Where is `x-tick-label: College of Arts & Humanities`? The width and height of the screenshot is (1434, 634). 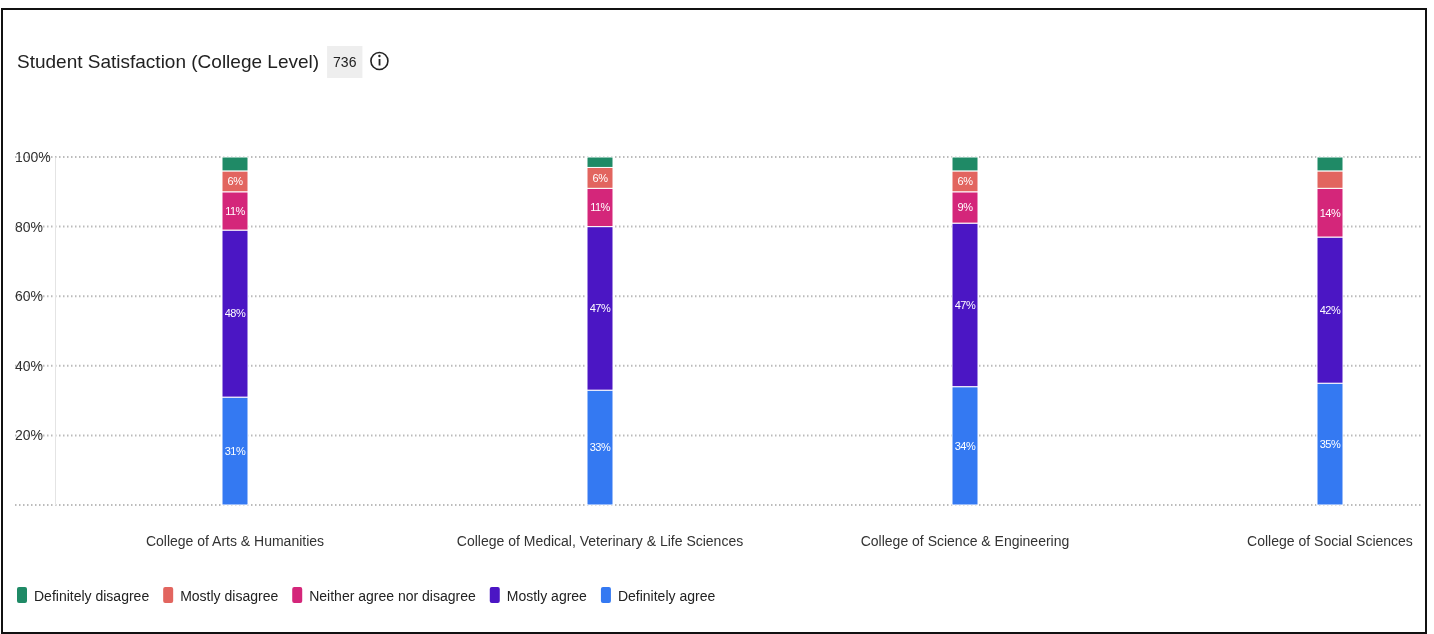
x-tick-label: College of Arts & Humanities is located at coordinates (235, 541).